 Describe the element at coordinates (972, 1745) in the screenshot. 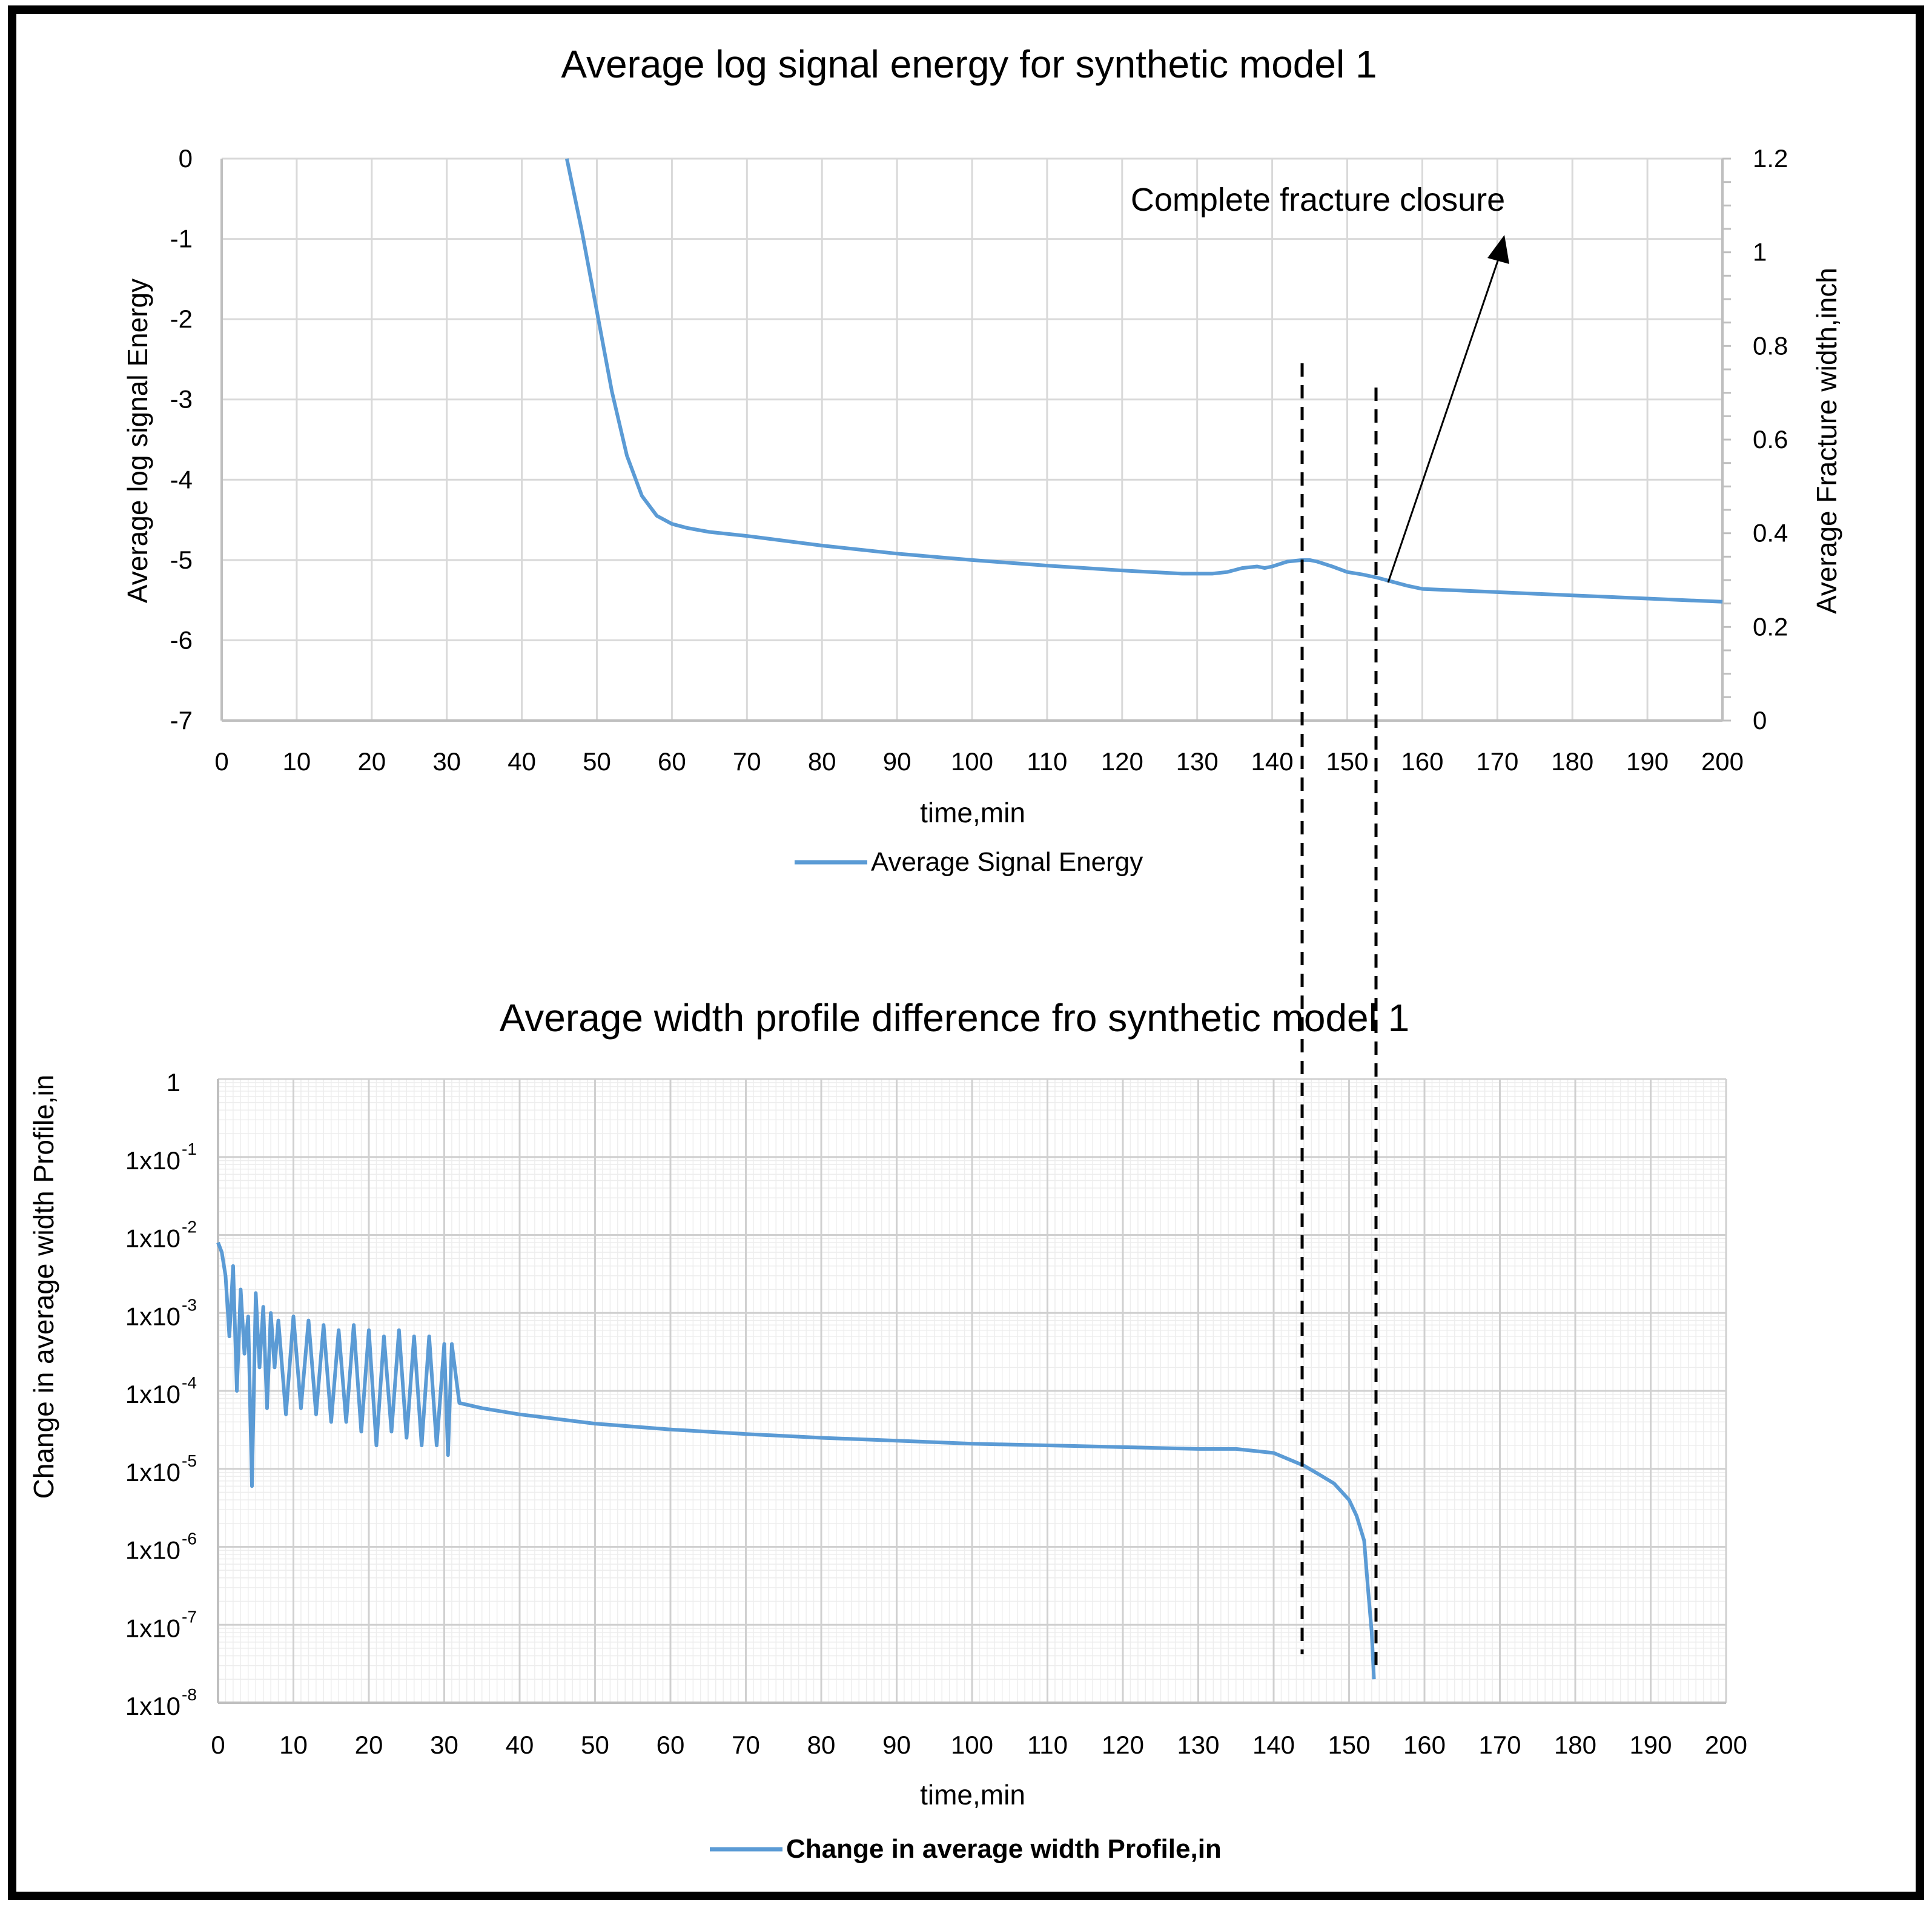

I see `chart-2-x-tick-label: 100` at that location.